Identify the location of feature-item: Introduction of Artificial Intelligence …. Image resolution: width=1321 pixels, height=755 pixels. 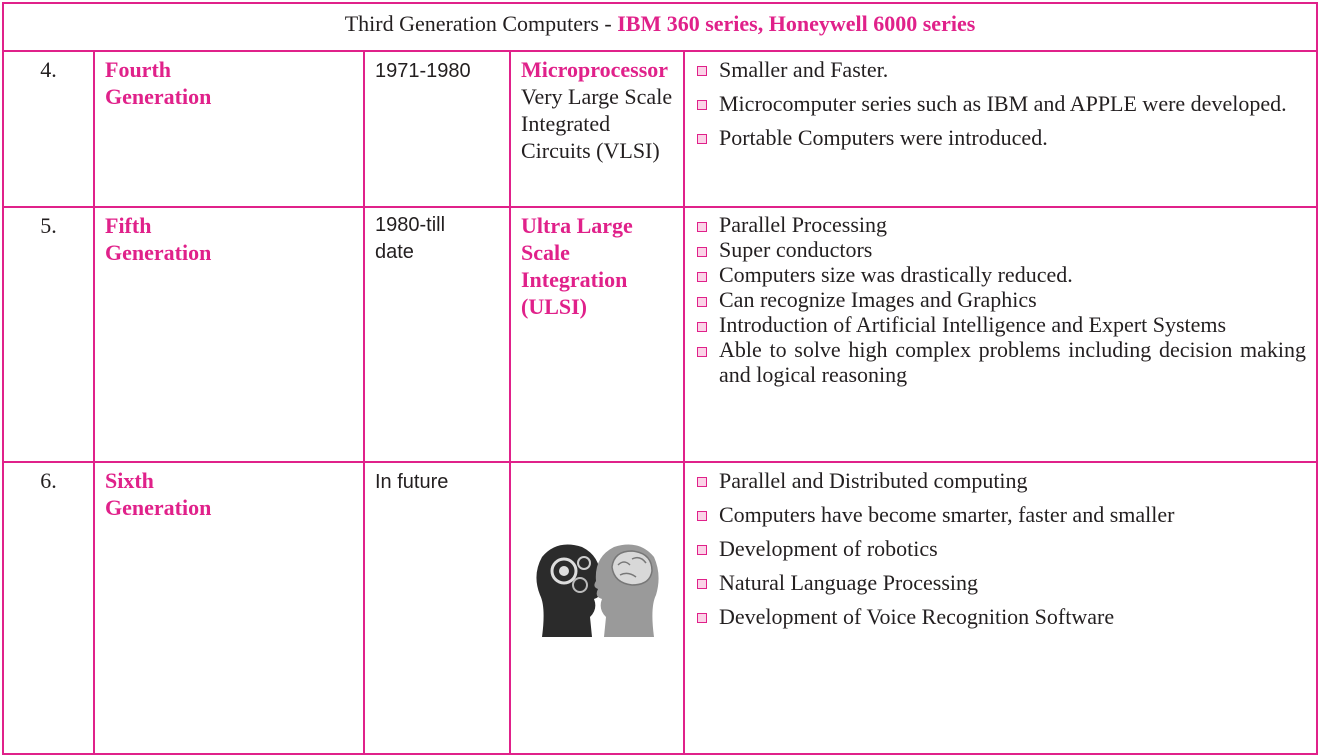
(1000, 324).